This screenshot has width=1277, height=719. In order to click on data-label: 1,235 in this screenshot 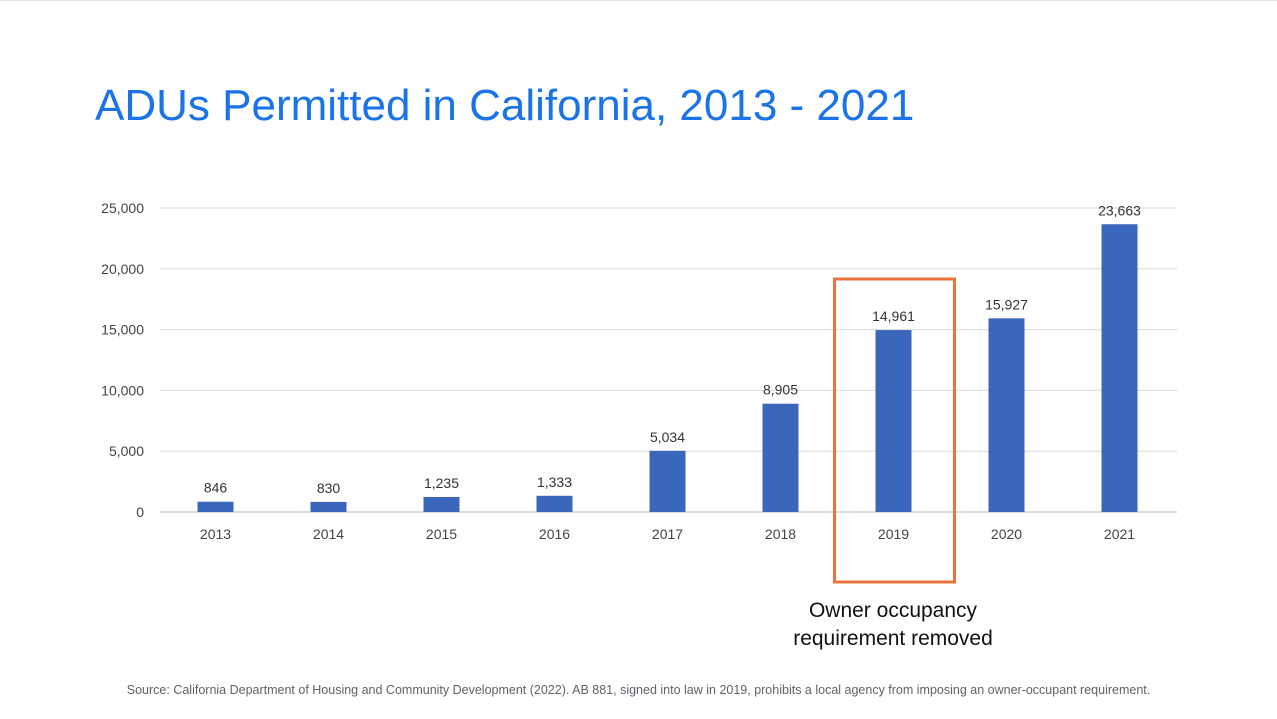, I will do `click(441, 483)`.